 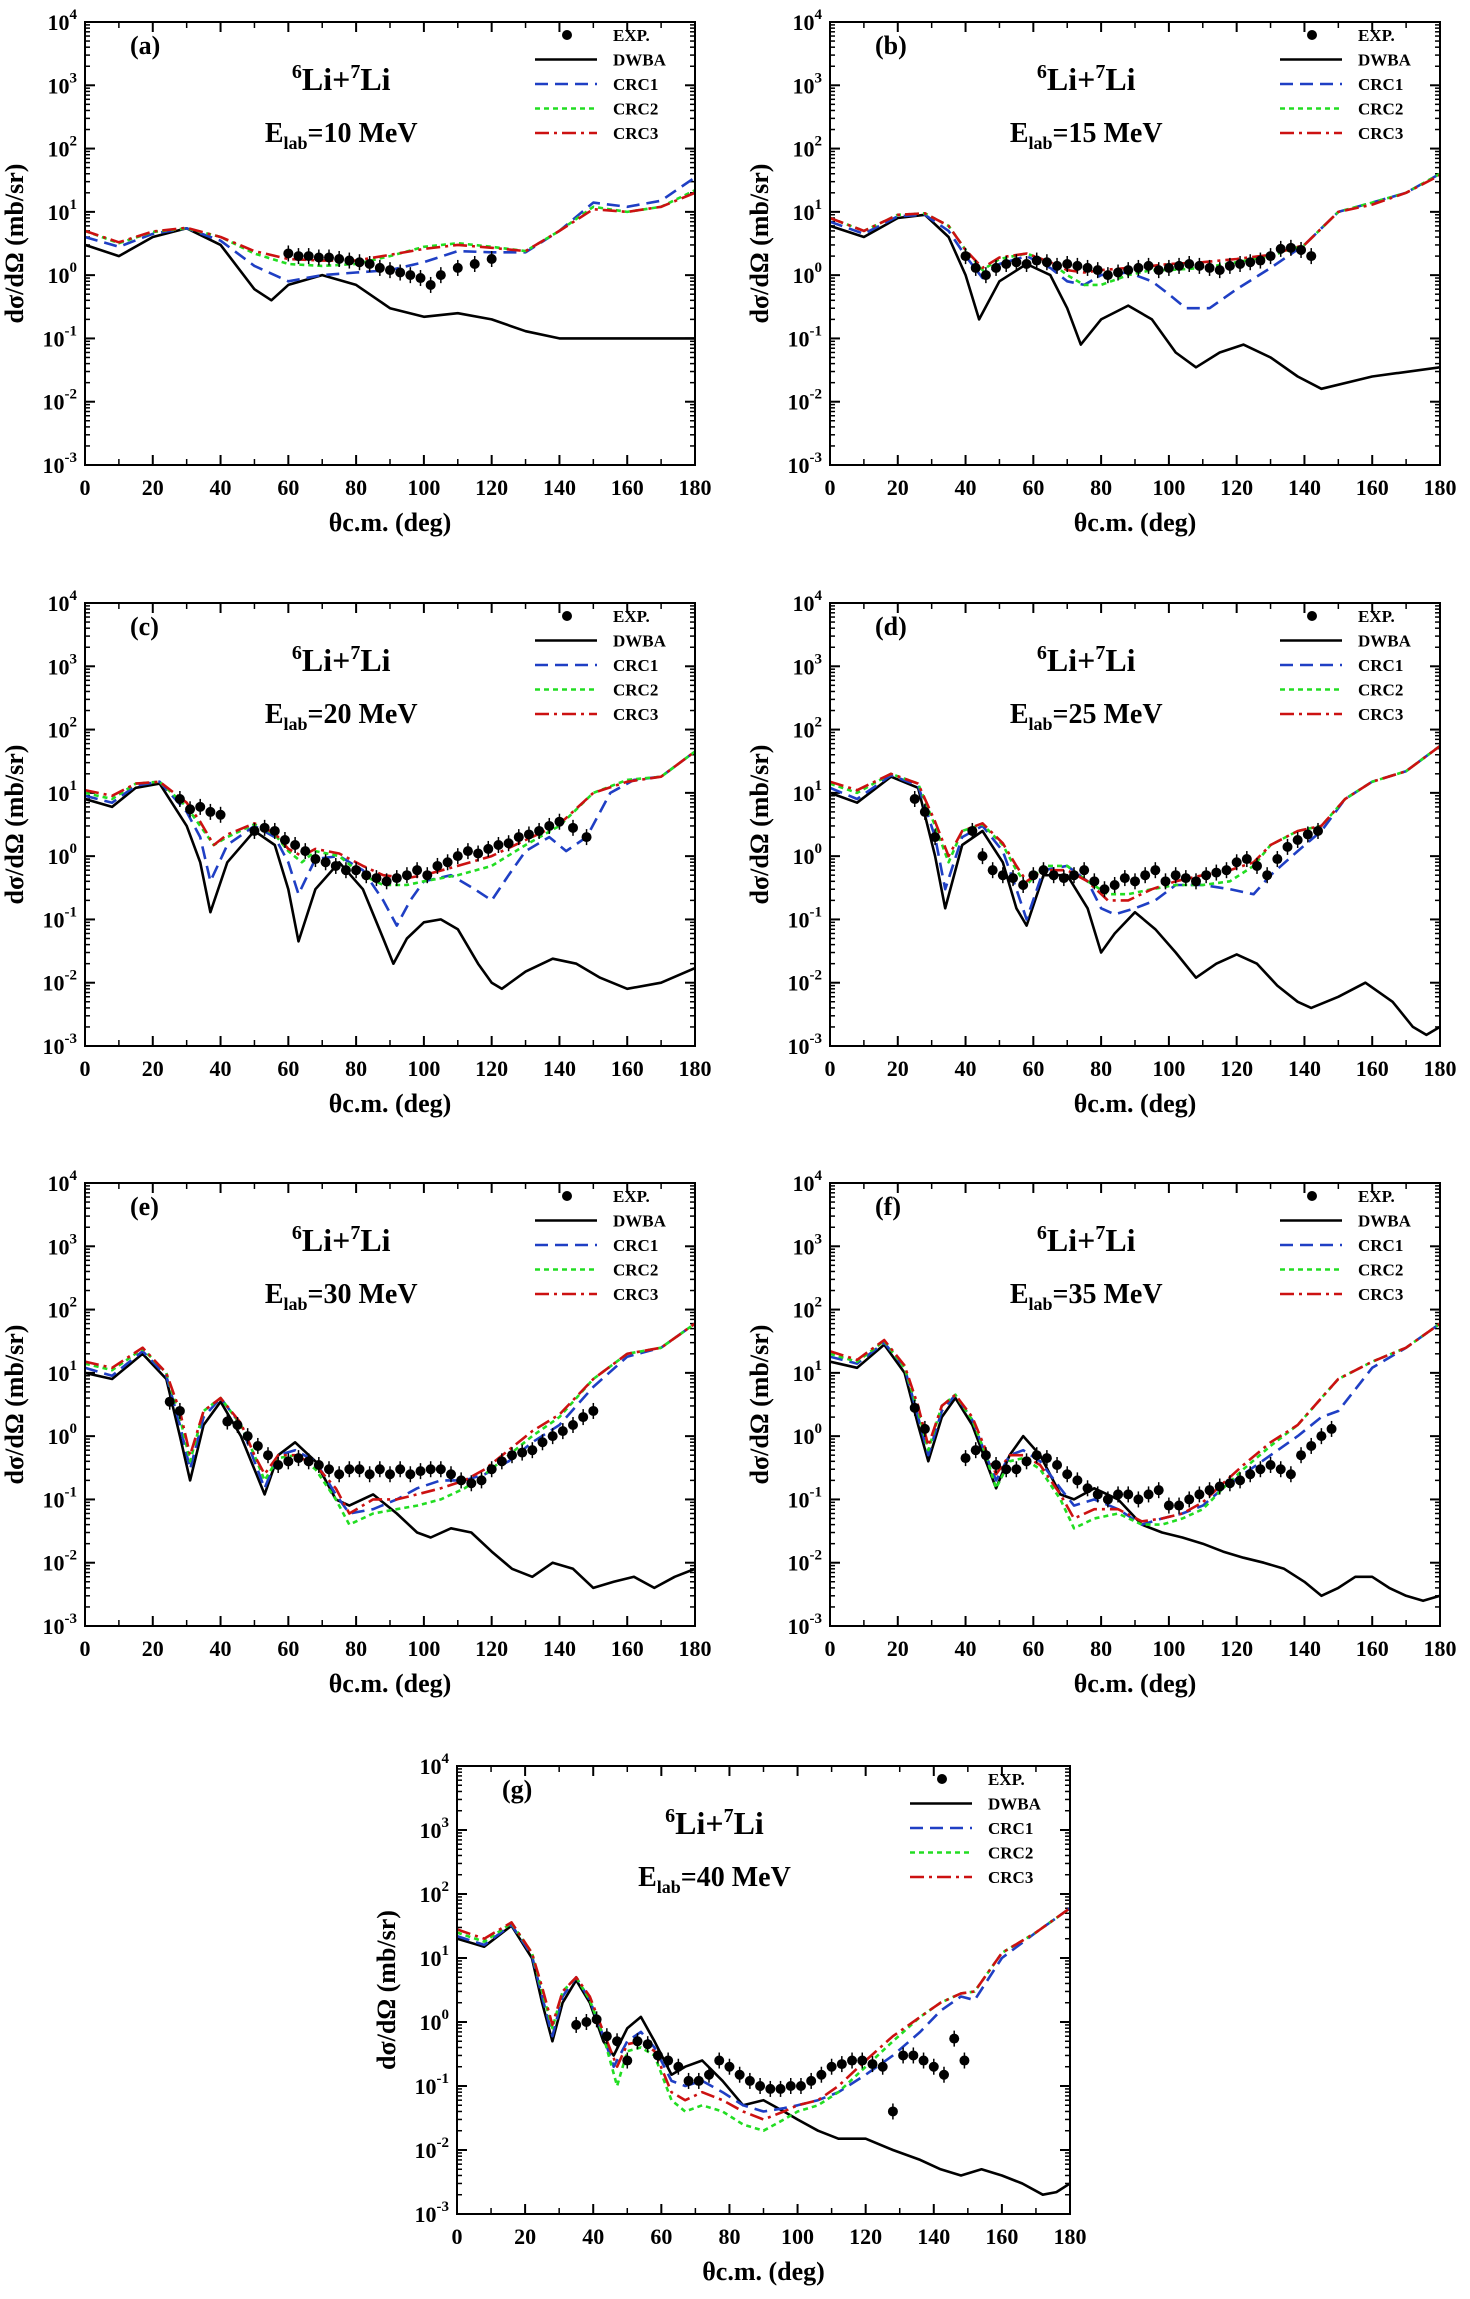 What do you see at coordinates (144, 1206) in the screenshot?
I see `panel-label: (e)` at bounding box center [144, 1206].